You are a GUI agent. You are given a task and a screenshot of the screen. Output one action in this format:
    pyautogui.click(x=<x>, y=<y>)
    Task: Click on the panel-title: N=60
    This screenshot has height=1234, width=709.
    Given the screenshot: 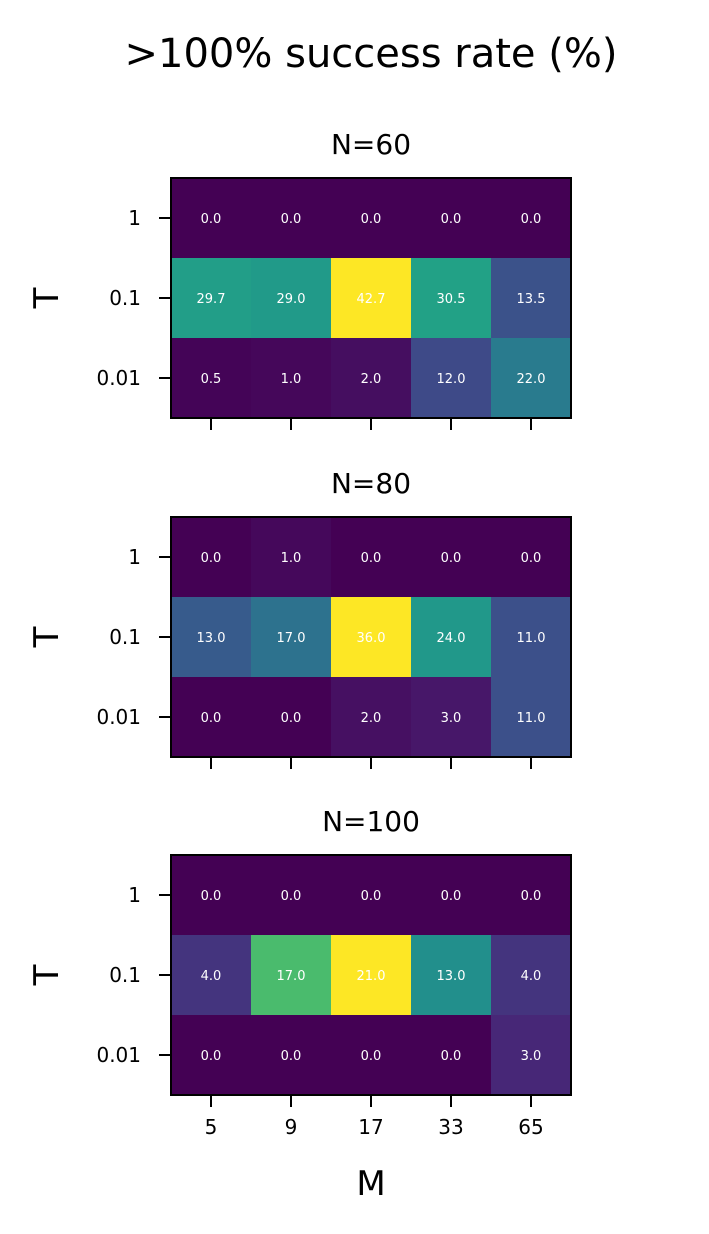 What is the action you would take?
    pyautogui.click(x=371, y=144)
    